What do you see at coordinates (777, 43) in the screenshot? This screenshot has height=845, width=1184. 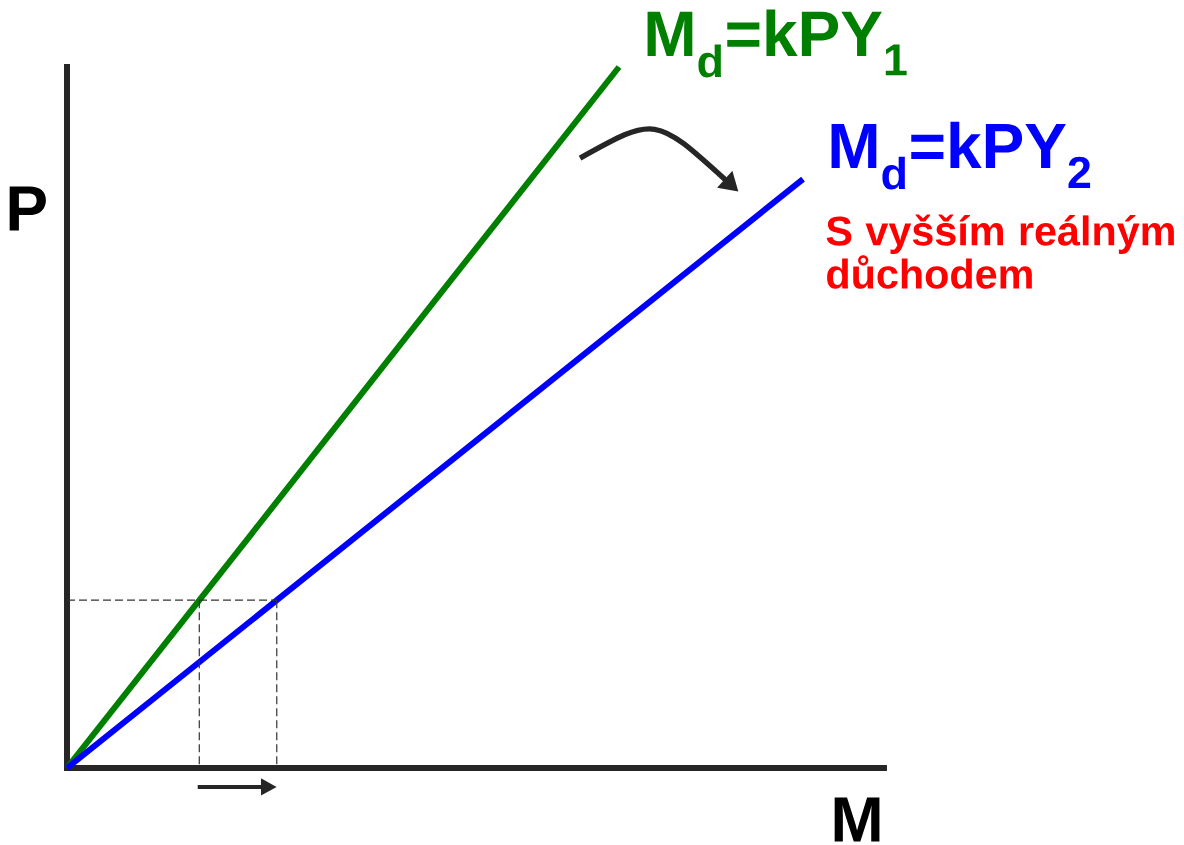 I see `series-label: M$_{d}$=kPY$_{1}$` at bounding box center [777, 43].